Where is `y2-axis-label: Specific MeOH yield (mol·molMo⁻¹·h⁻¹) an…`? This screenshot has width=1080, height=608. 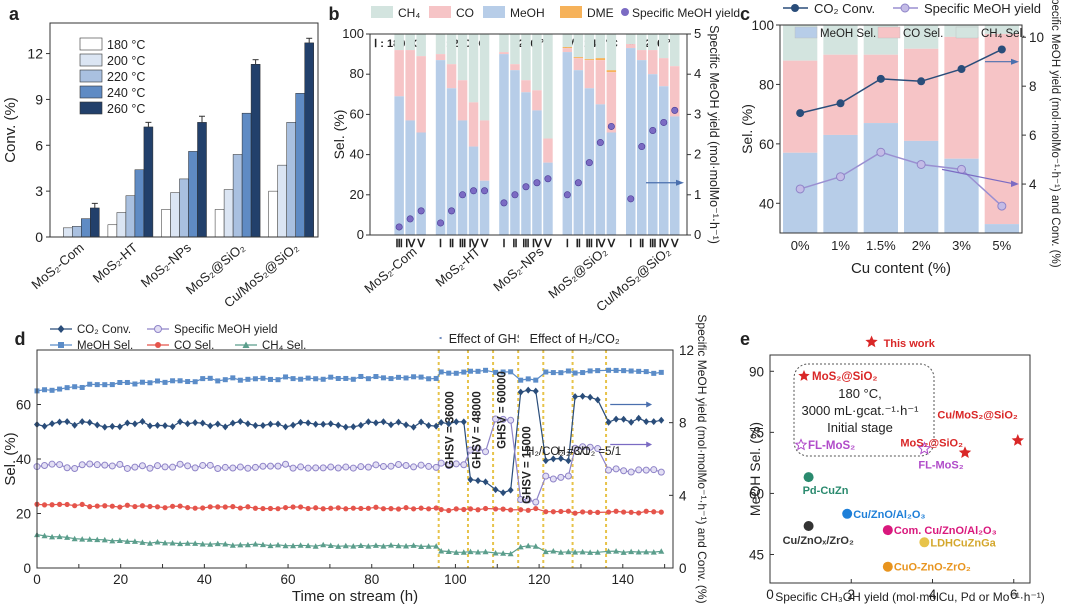 y2-axis-label: Specific MeOH yield (mol·molMo⁻¹·h⁻¹) an… is located at coordinates (1055, 134).